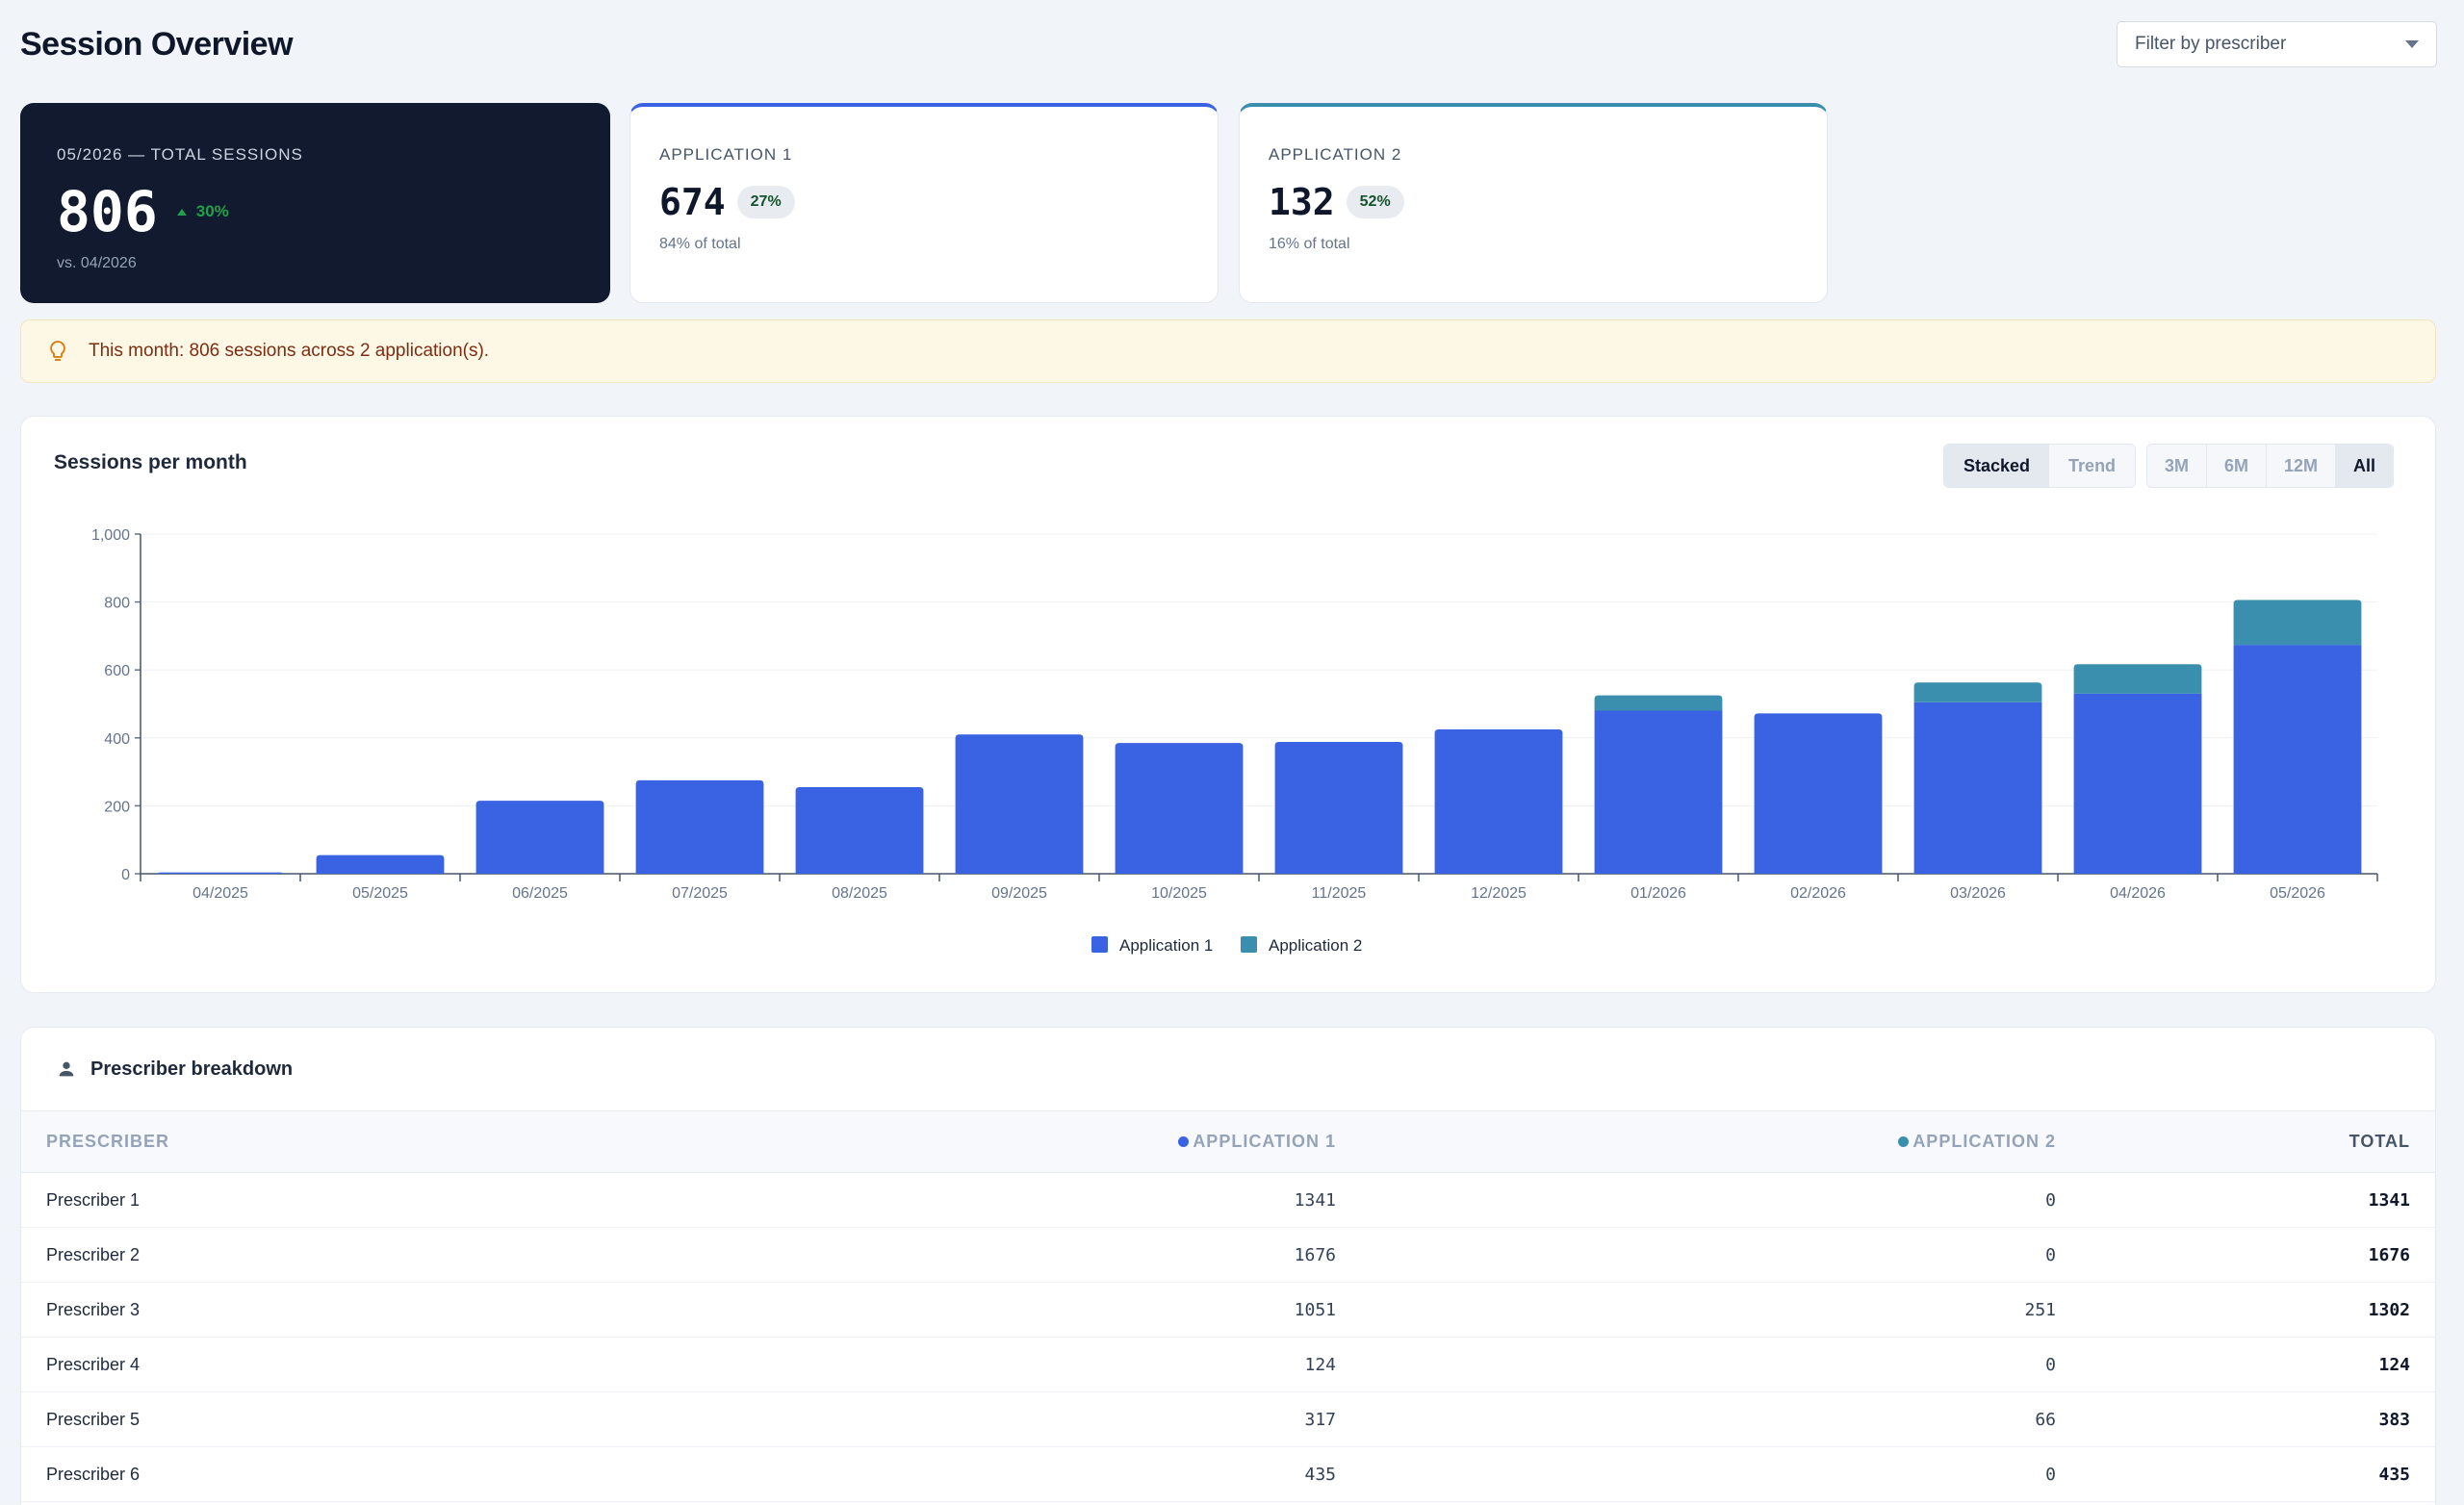  I want to click on chart-mode-toggle: Stacked Trend, so click(2040, 466).